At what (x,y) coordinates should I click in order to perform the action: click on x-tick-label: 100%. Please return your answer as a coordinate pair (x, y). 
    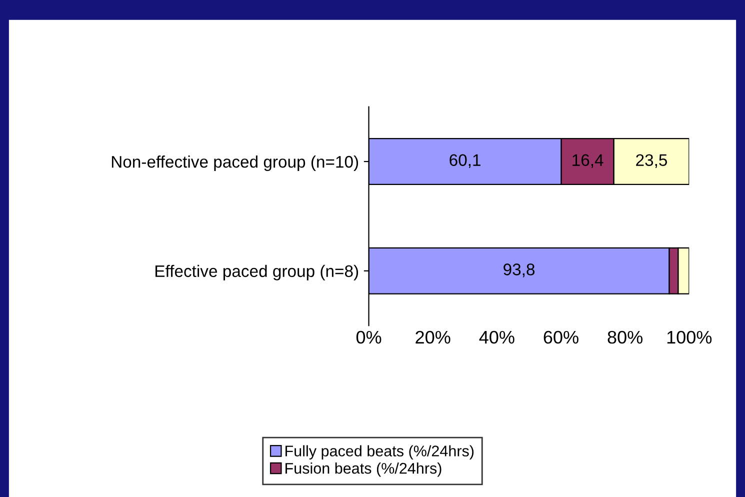
    Looking at the image, I should click on (689, 337).